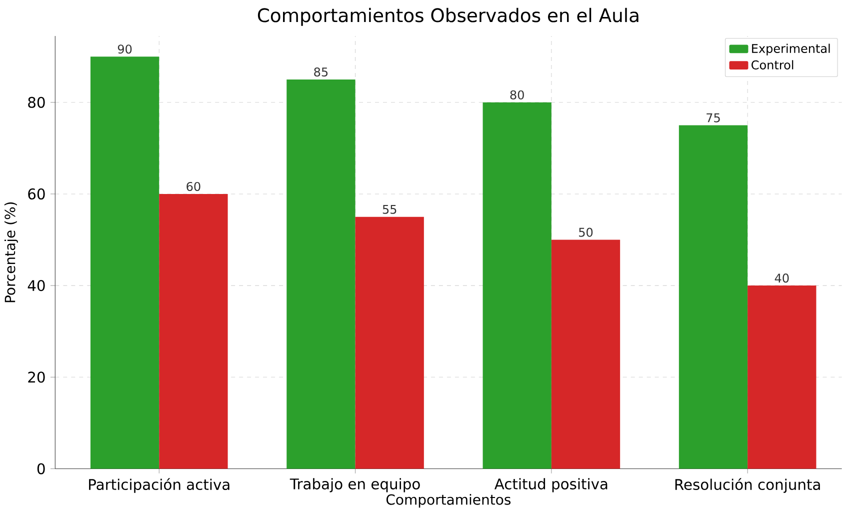 Image resolution: width=842 pixels, height=512 pixels. Describe the element at coordinates (36, 102) in the screenshot. I see `y-tick-label: 80` at that location.